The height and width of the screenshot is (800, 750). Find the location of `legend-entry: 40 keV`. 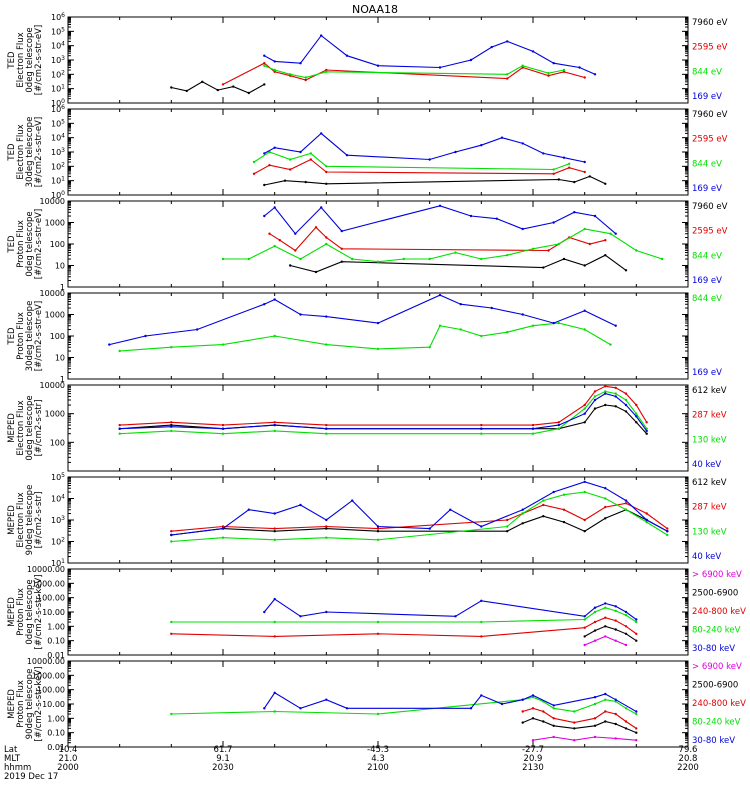

legend-entry: 40 keV is located at coordinates (706, 465).